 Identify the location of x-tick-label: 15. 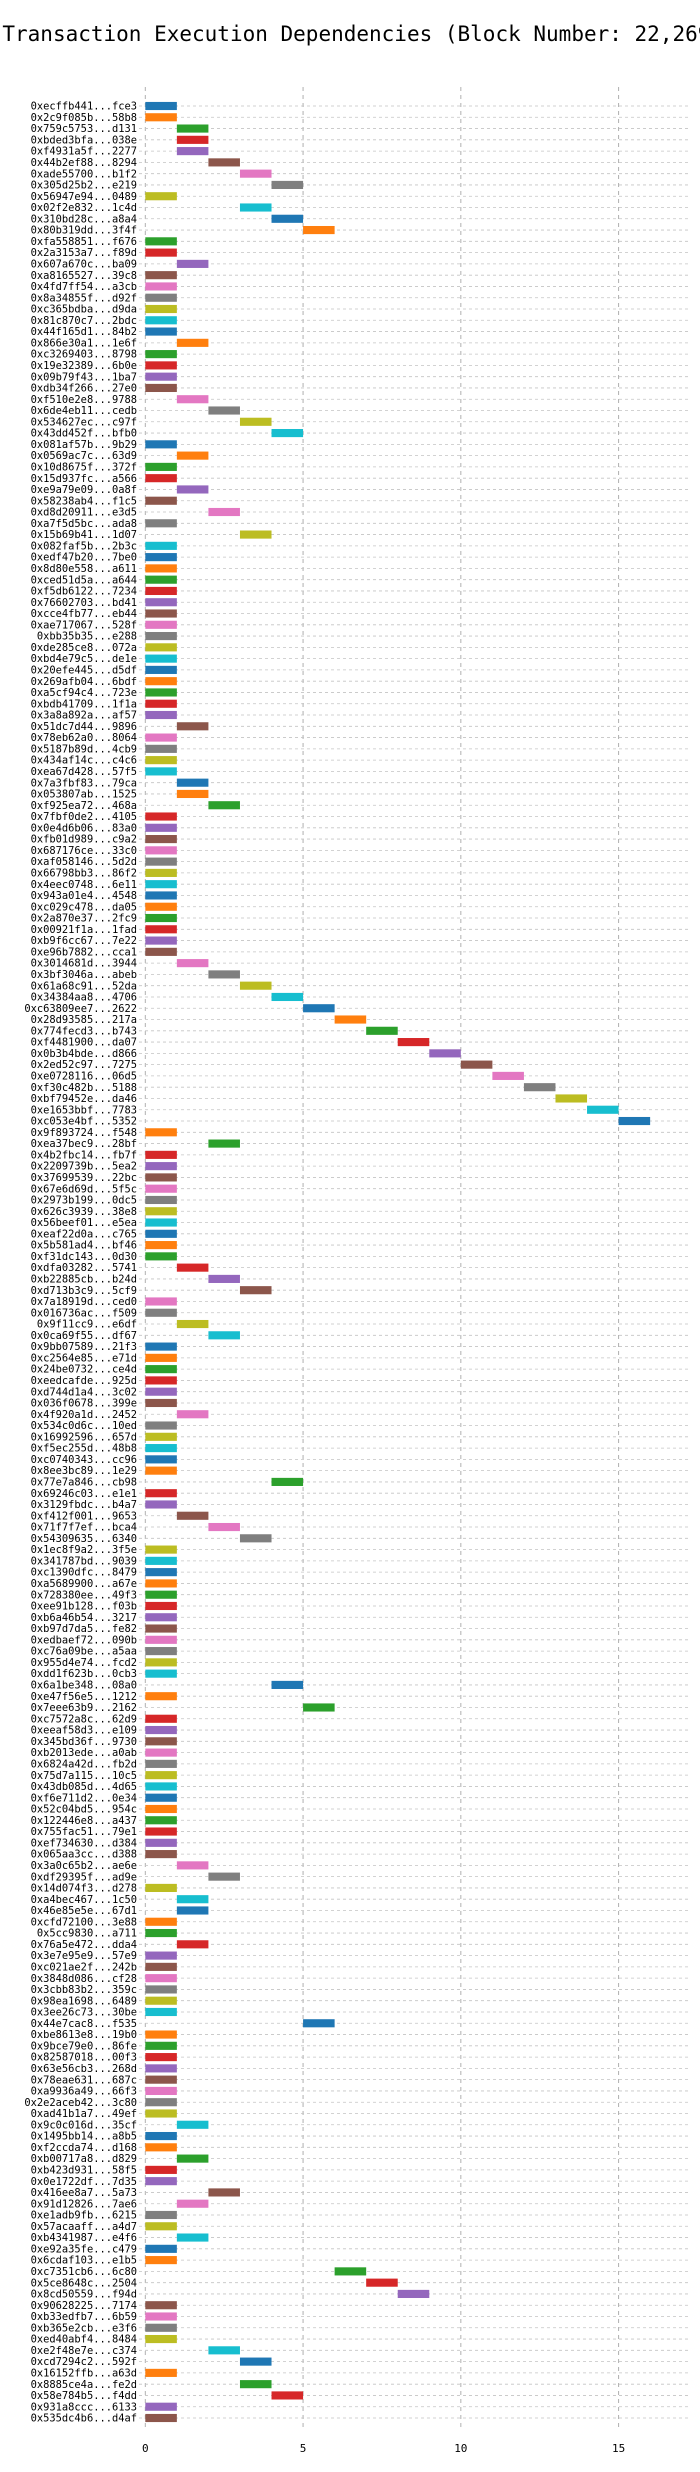
(618, 2448).